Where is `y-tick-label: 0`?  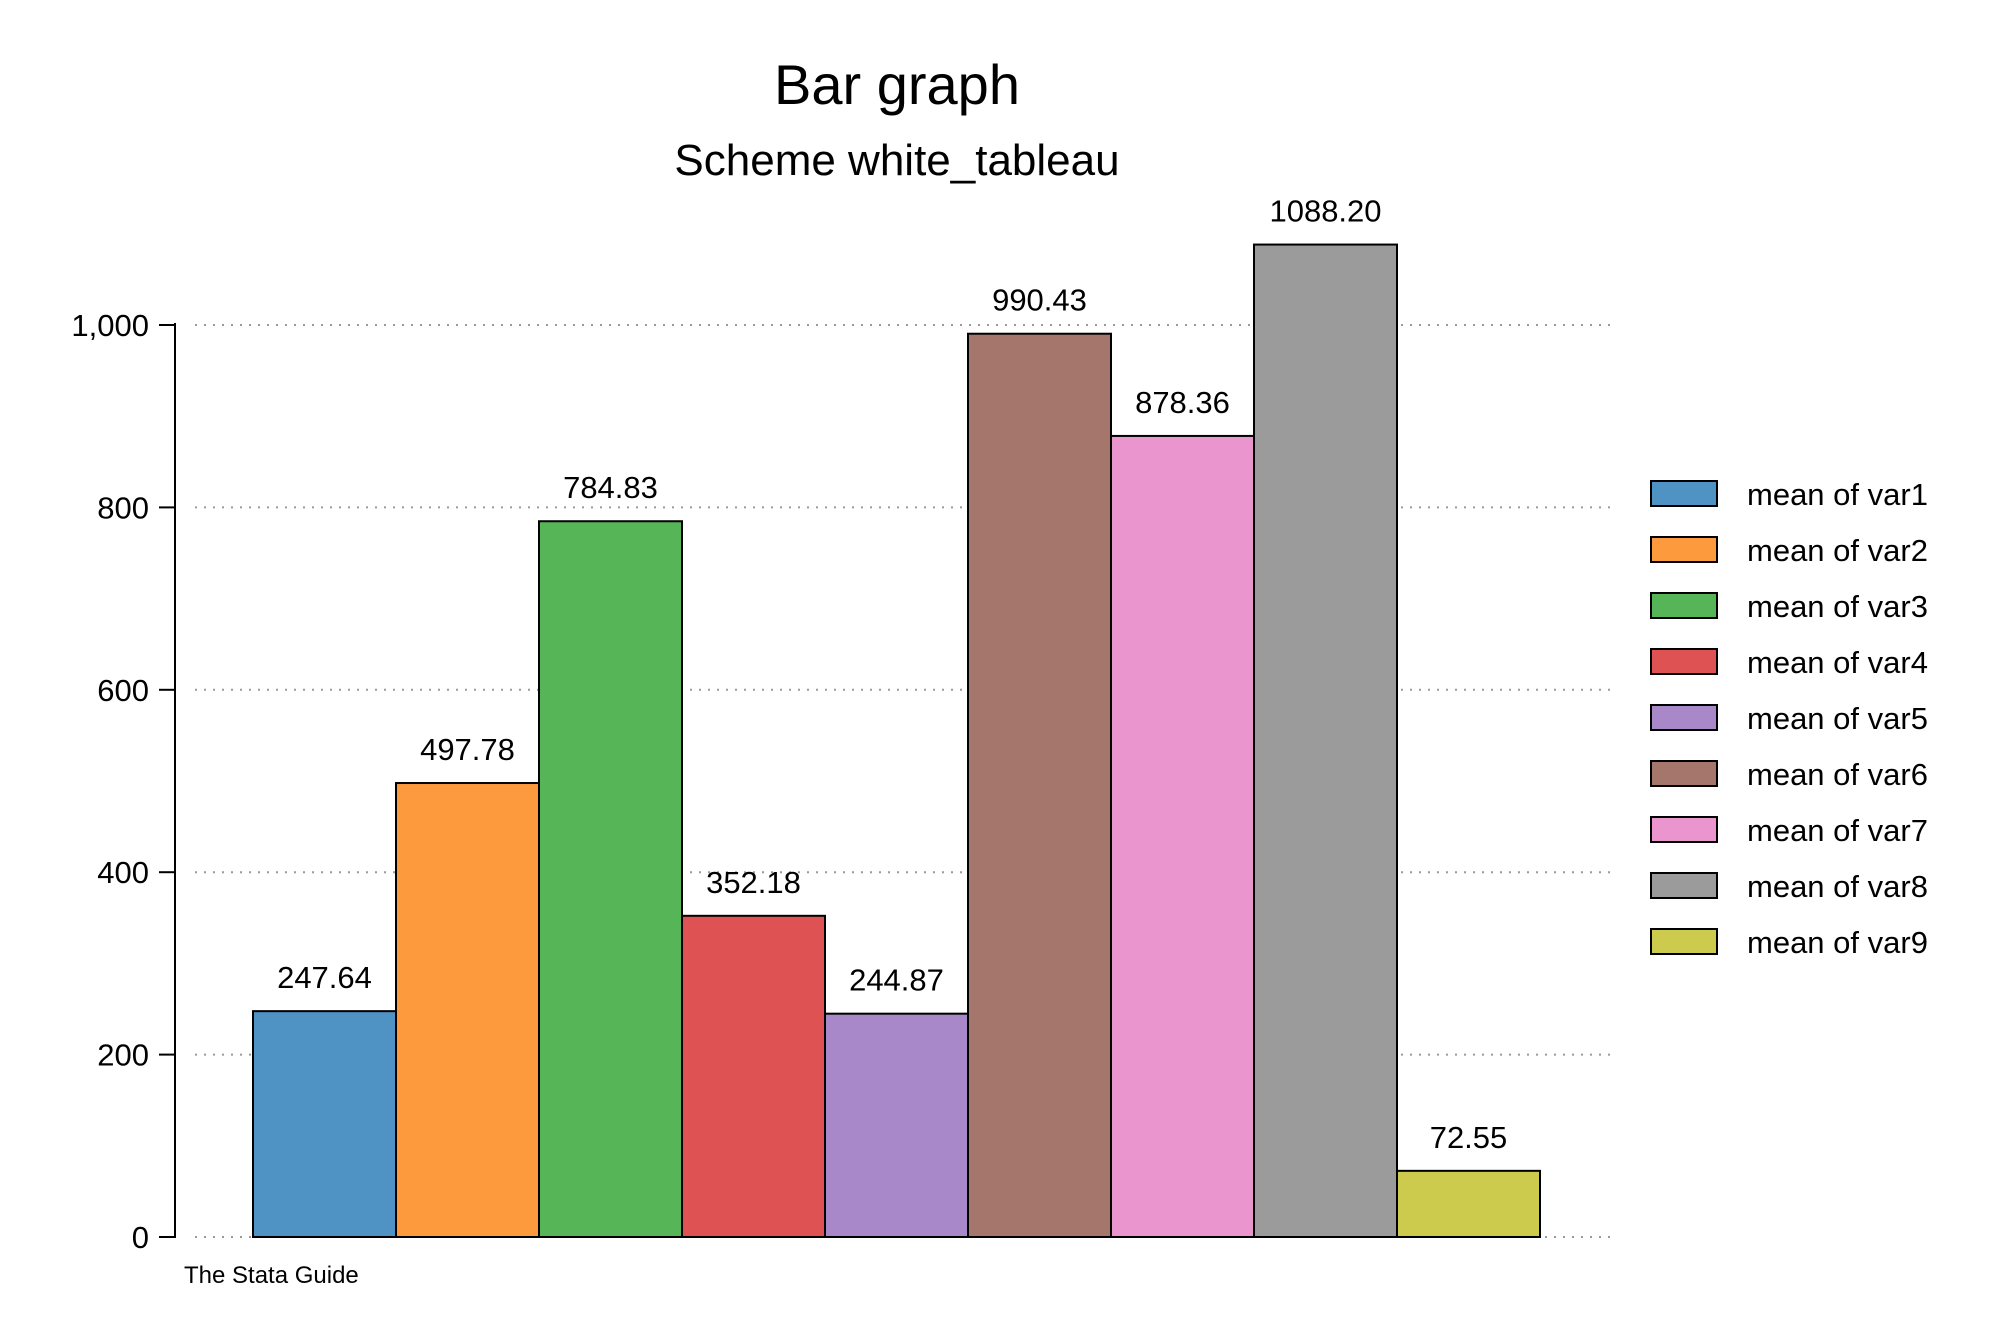 y-tick-label: 0 is located at coordinates (140, 1237).